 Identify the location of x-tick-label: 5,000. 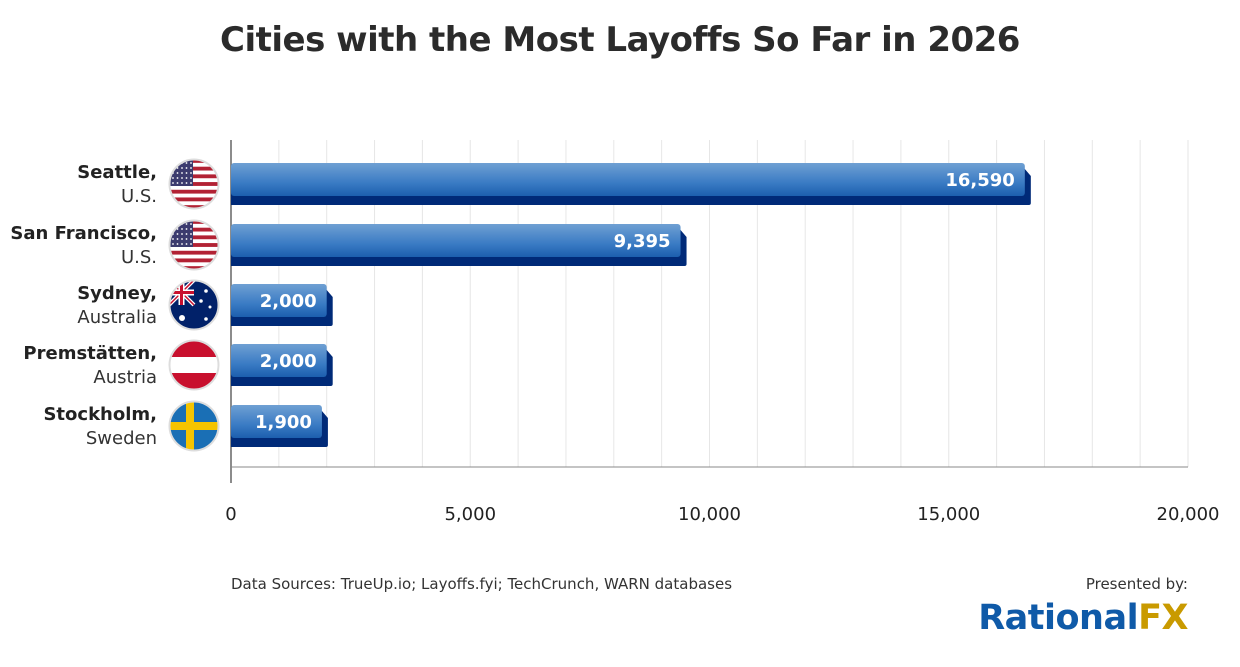
(470, 514).